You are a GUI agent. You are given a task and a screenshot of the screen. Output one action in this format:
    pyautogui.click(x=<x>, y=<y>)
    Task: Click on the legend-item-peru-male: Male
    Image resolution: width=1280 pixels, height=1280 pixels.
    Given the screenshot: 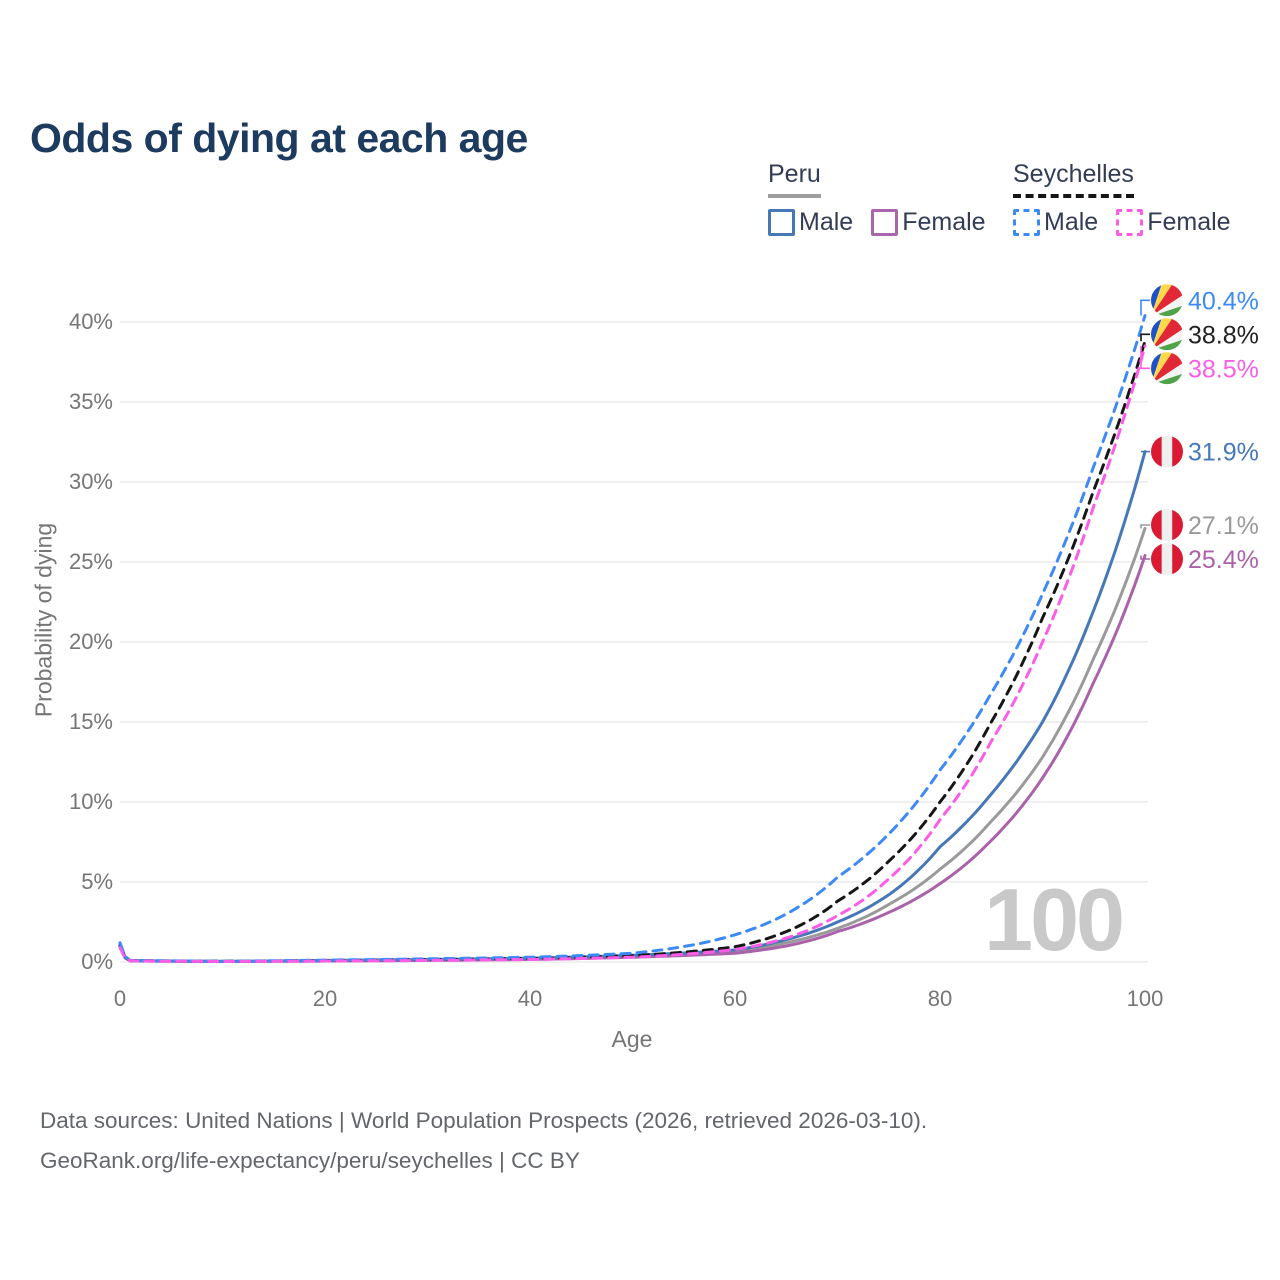 What is the action you would take?
    pyautogui.click(x=810, y=222)
    